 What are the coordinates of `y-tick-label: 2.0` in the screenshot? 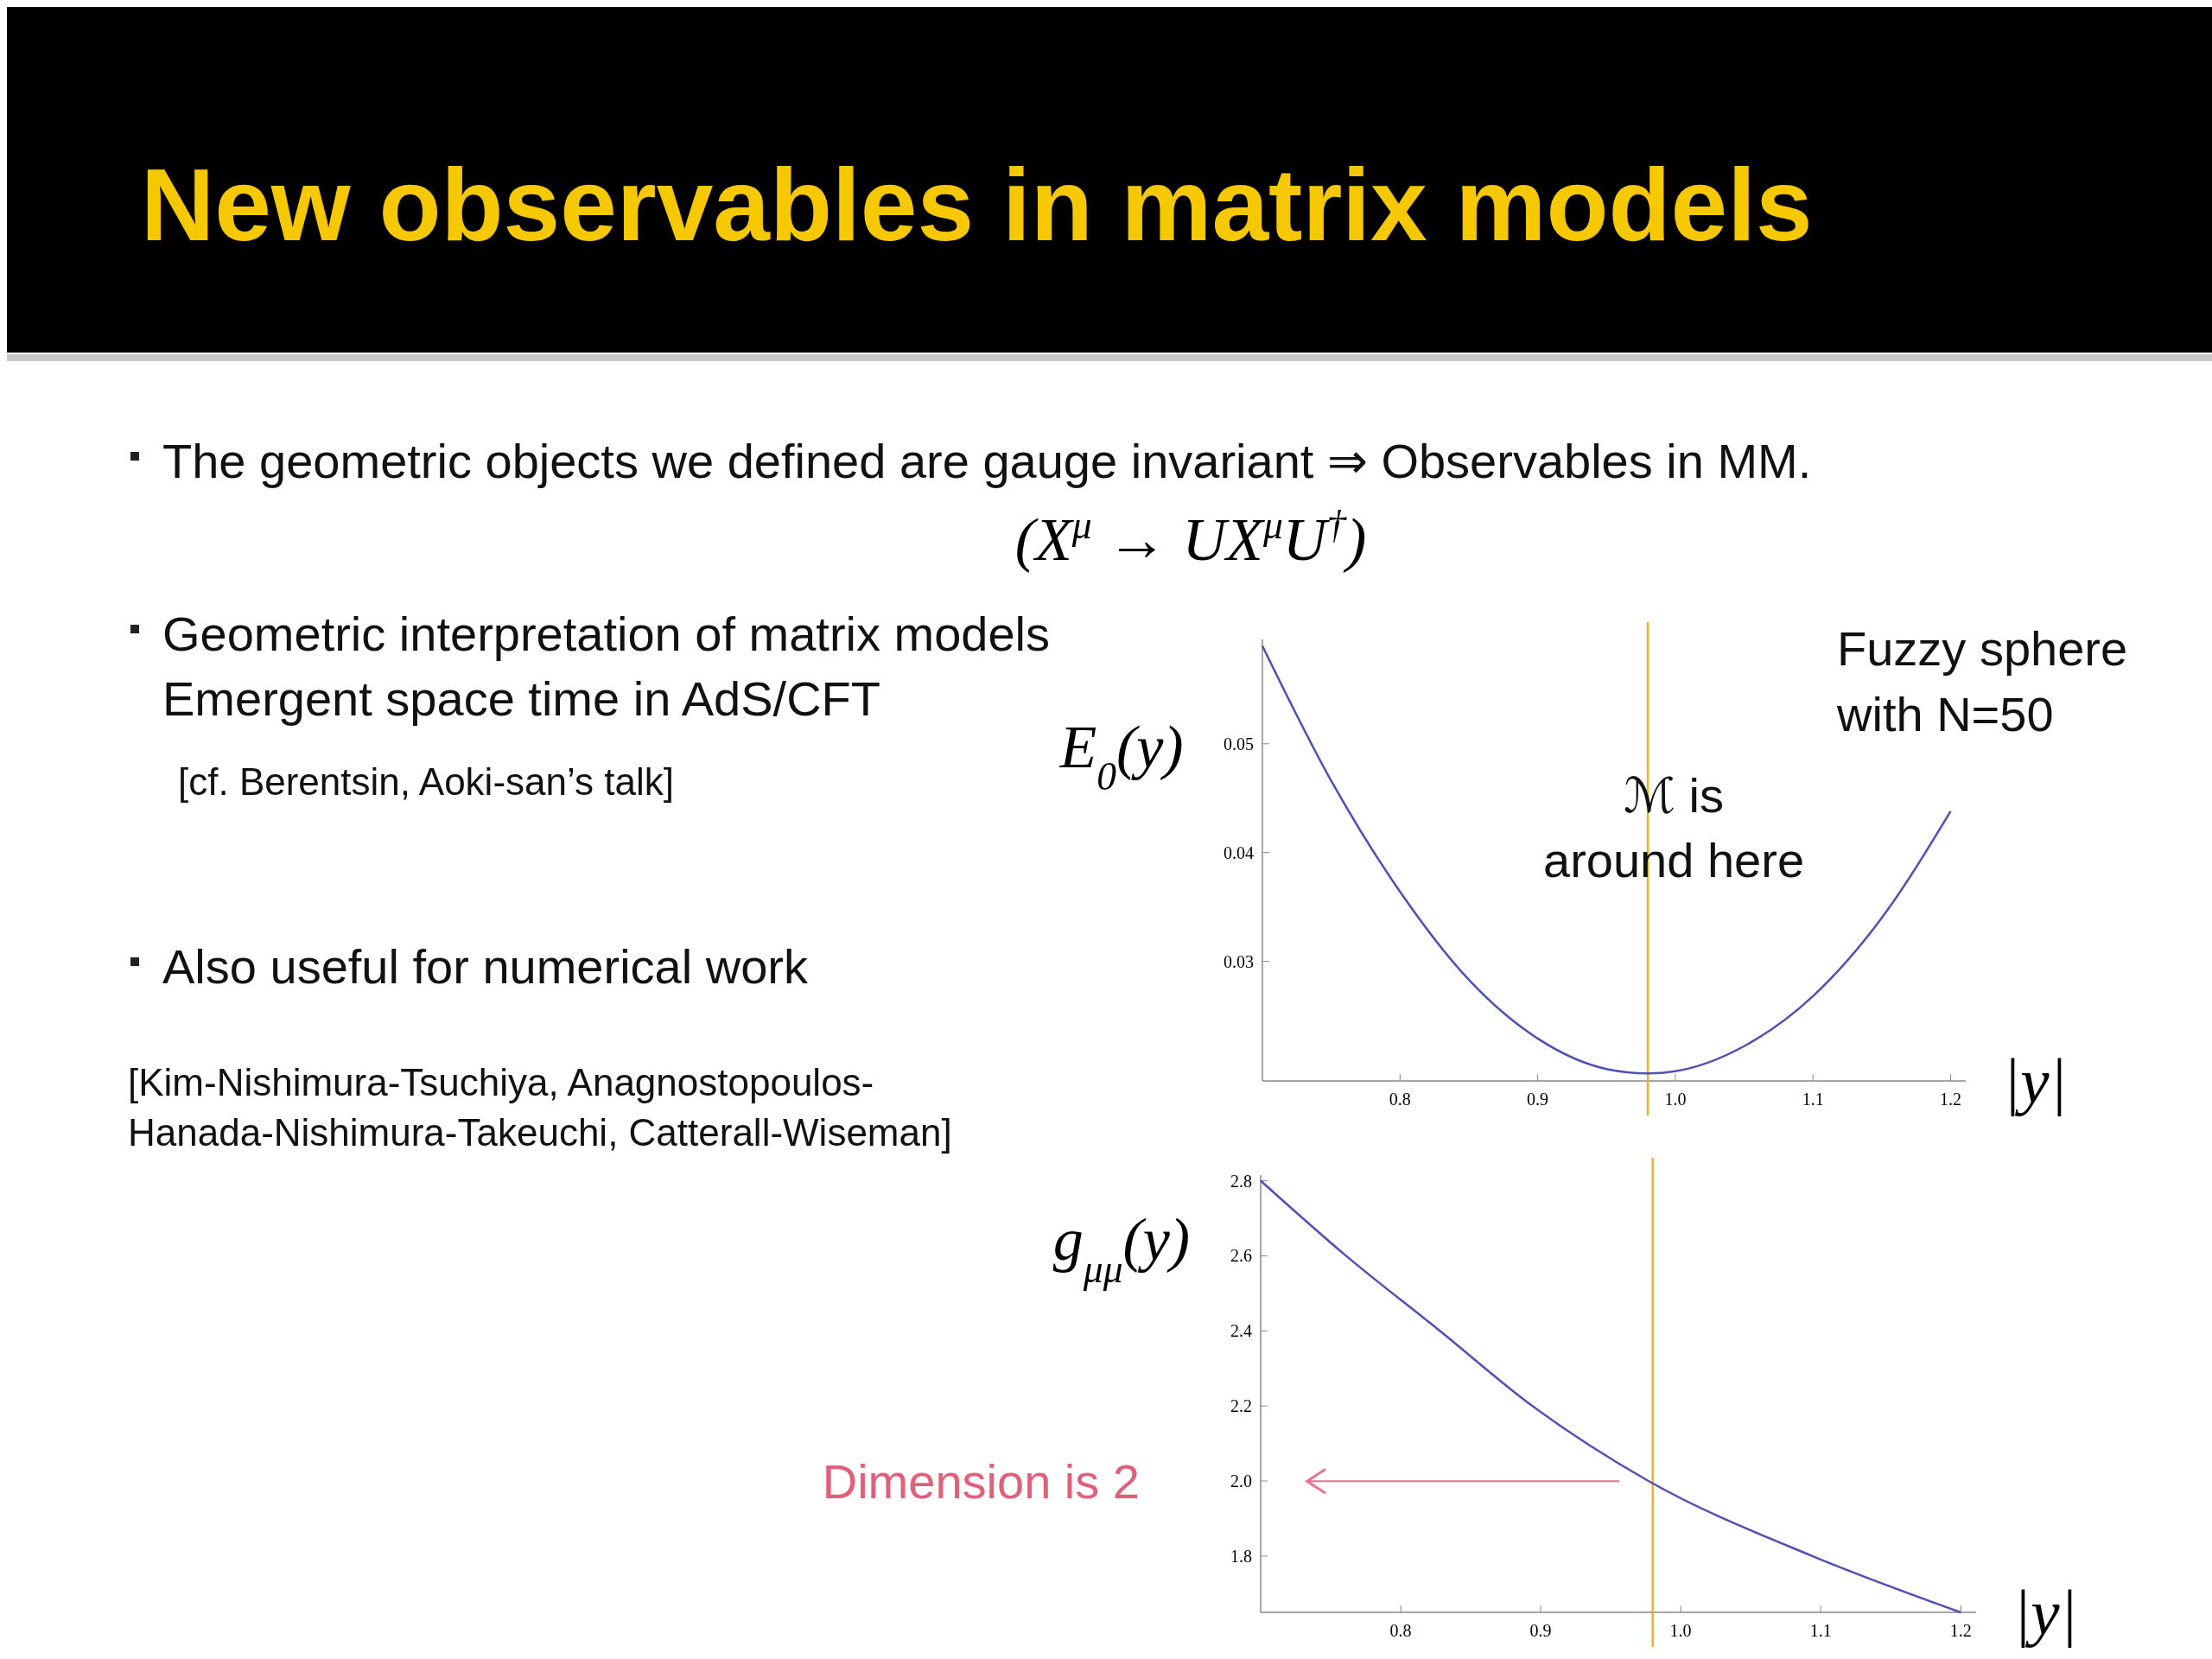 It's located at (1241, 1481).